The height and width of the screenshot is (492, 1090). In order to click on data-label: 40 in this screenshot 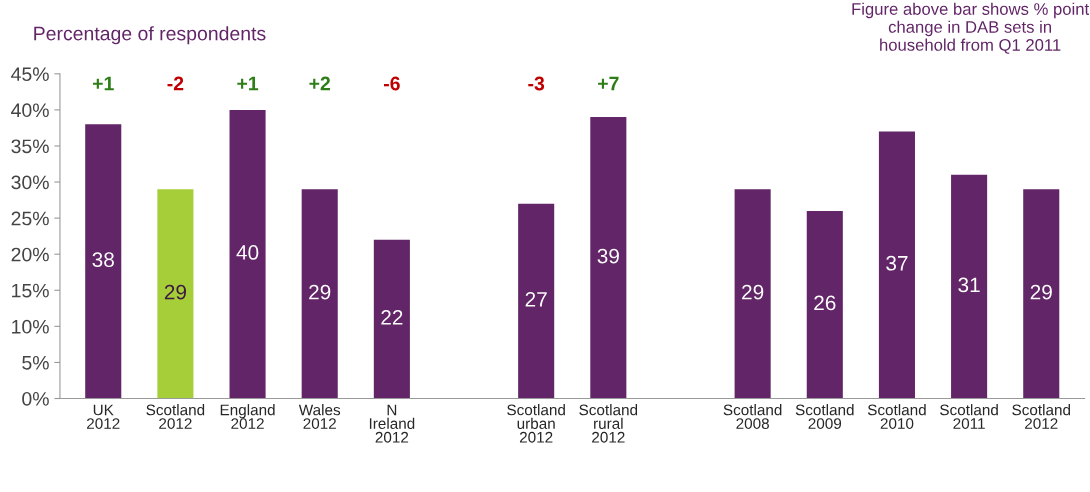, I will do `click(247, 252)`.